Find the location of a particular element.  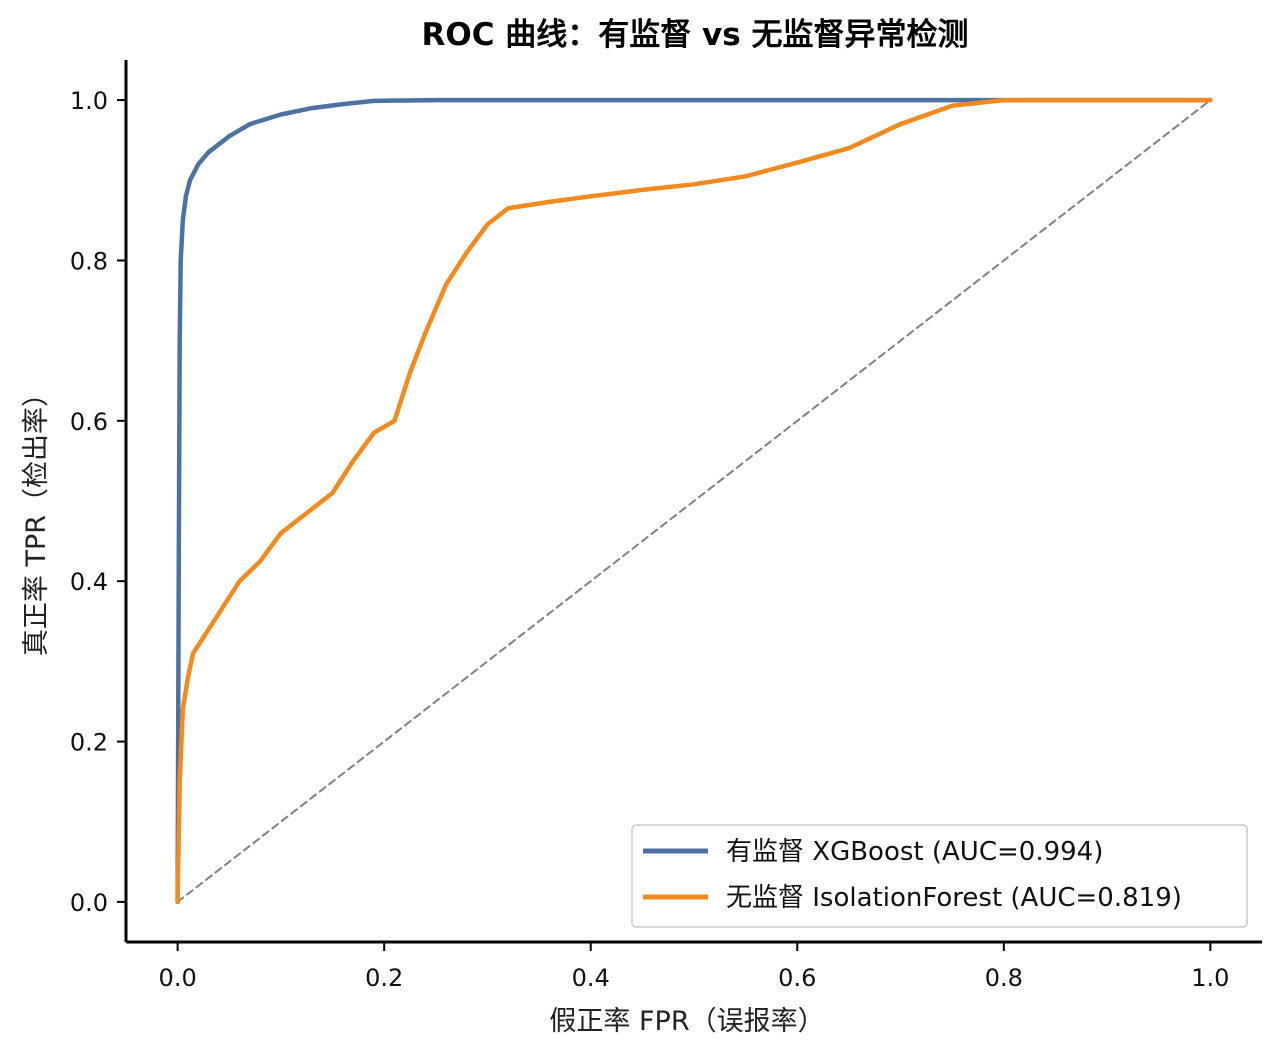

y-tick-label: 0.4 is located at coordinates (89, 582).